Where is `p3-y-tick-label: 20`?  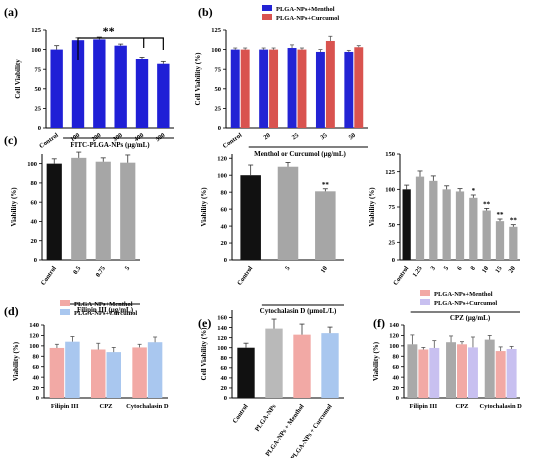
p3-y-tick-label: 20 is located at coordinates (224, 243).